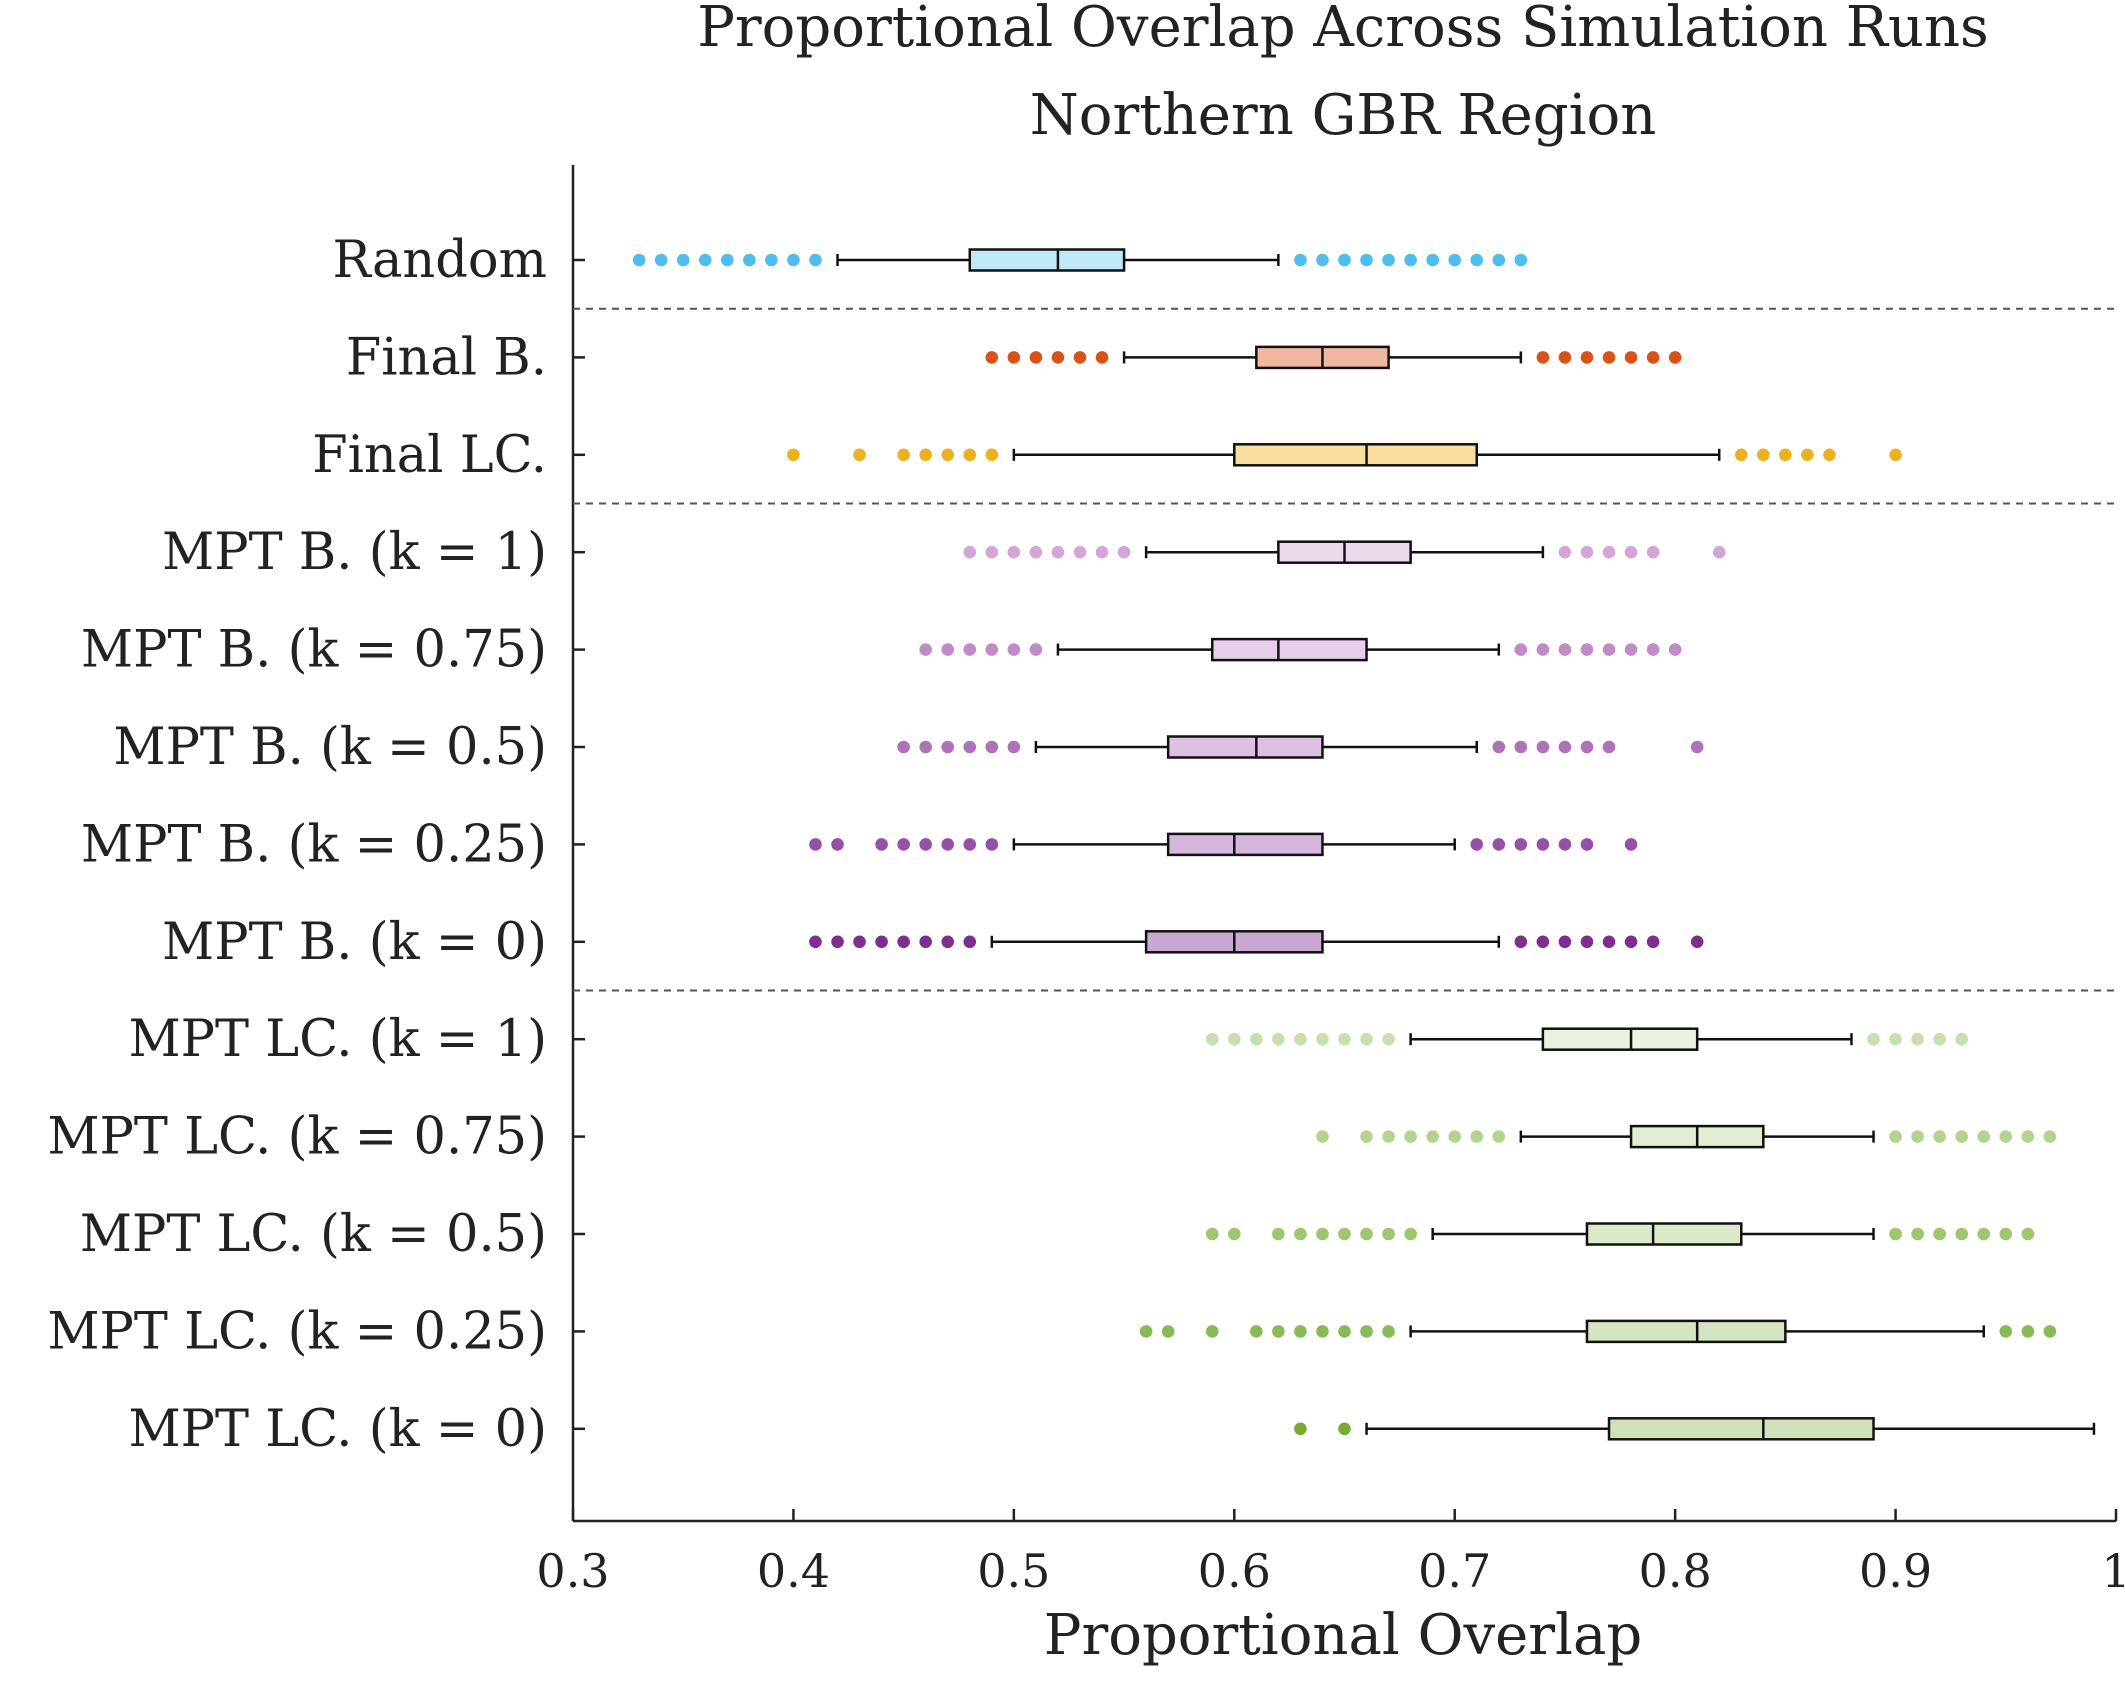  What do you see at coordinates (330, 747) in the screenshot?
I see `category-label: MPT B. (k = 0.5)` at bounding box center [330, 747].